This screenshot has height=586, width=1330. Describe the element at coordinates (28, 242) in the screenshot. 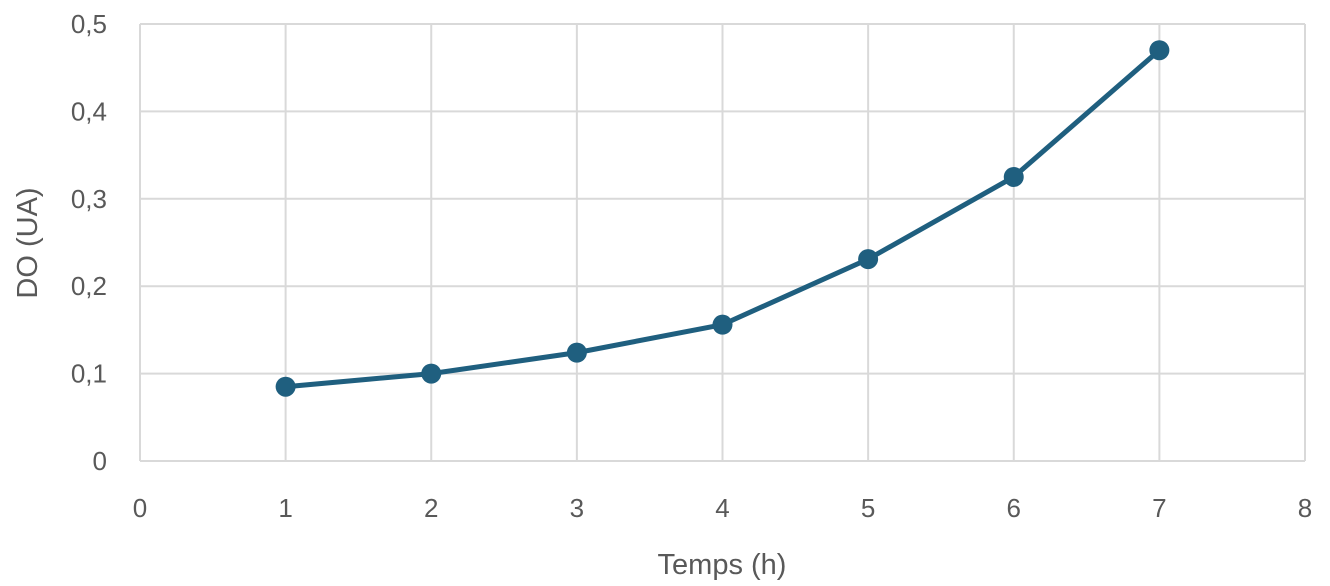

I see `y-axis-title: DO (UA)` at that location.